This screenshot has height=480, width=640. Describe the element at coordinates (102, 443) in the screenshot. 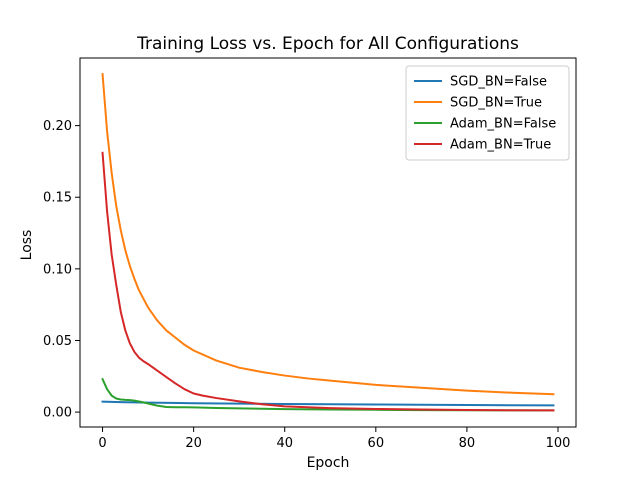

I see `x-tick-label: 0` at that location.